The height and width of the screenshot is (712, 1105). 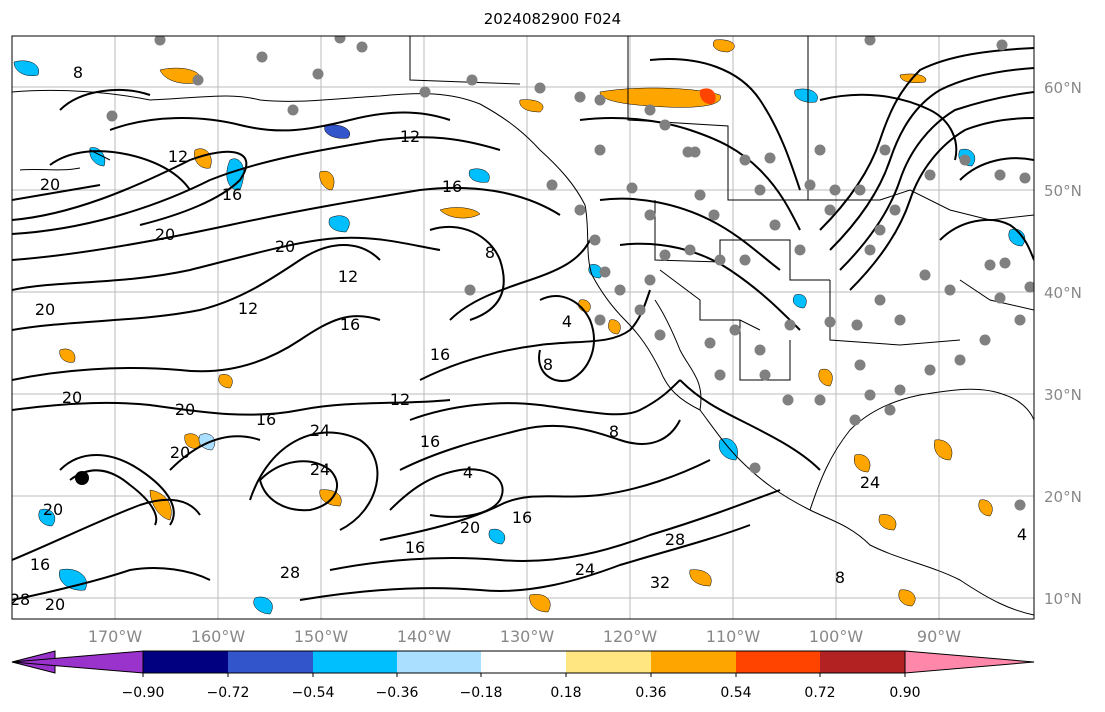 What do you see at coordinates (1063, 395) in the screenshot?
I see `lat-label: 30°N` at bounding box center [1063, 395].